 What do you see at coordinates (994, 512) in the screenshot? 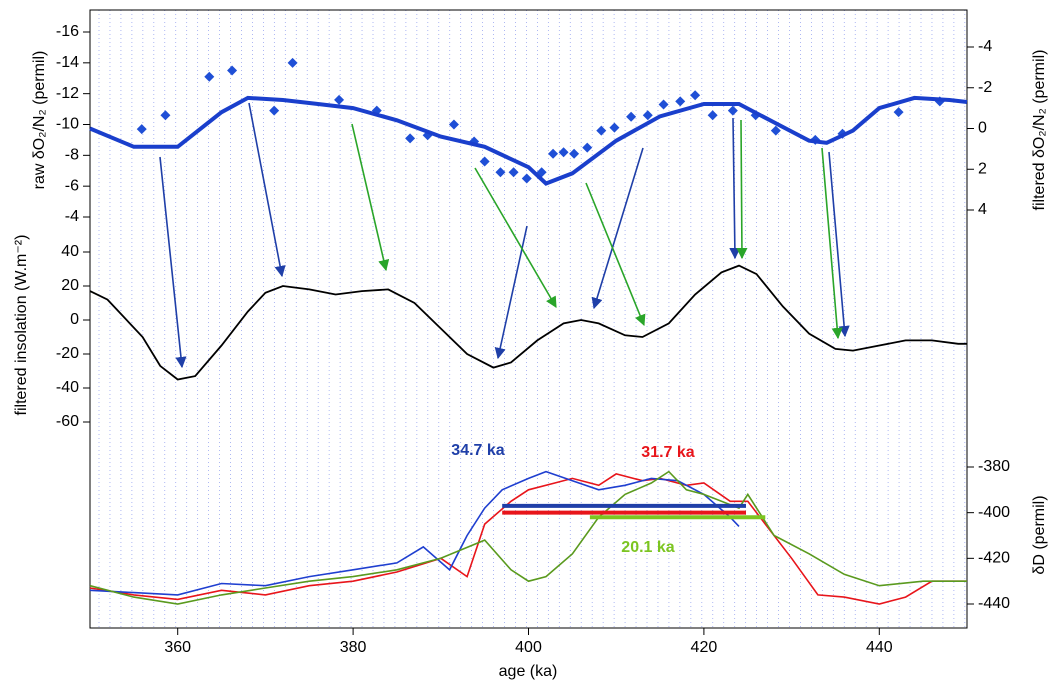
I see `y-tick-label: -400` at bounding box center [994, 512].